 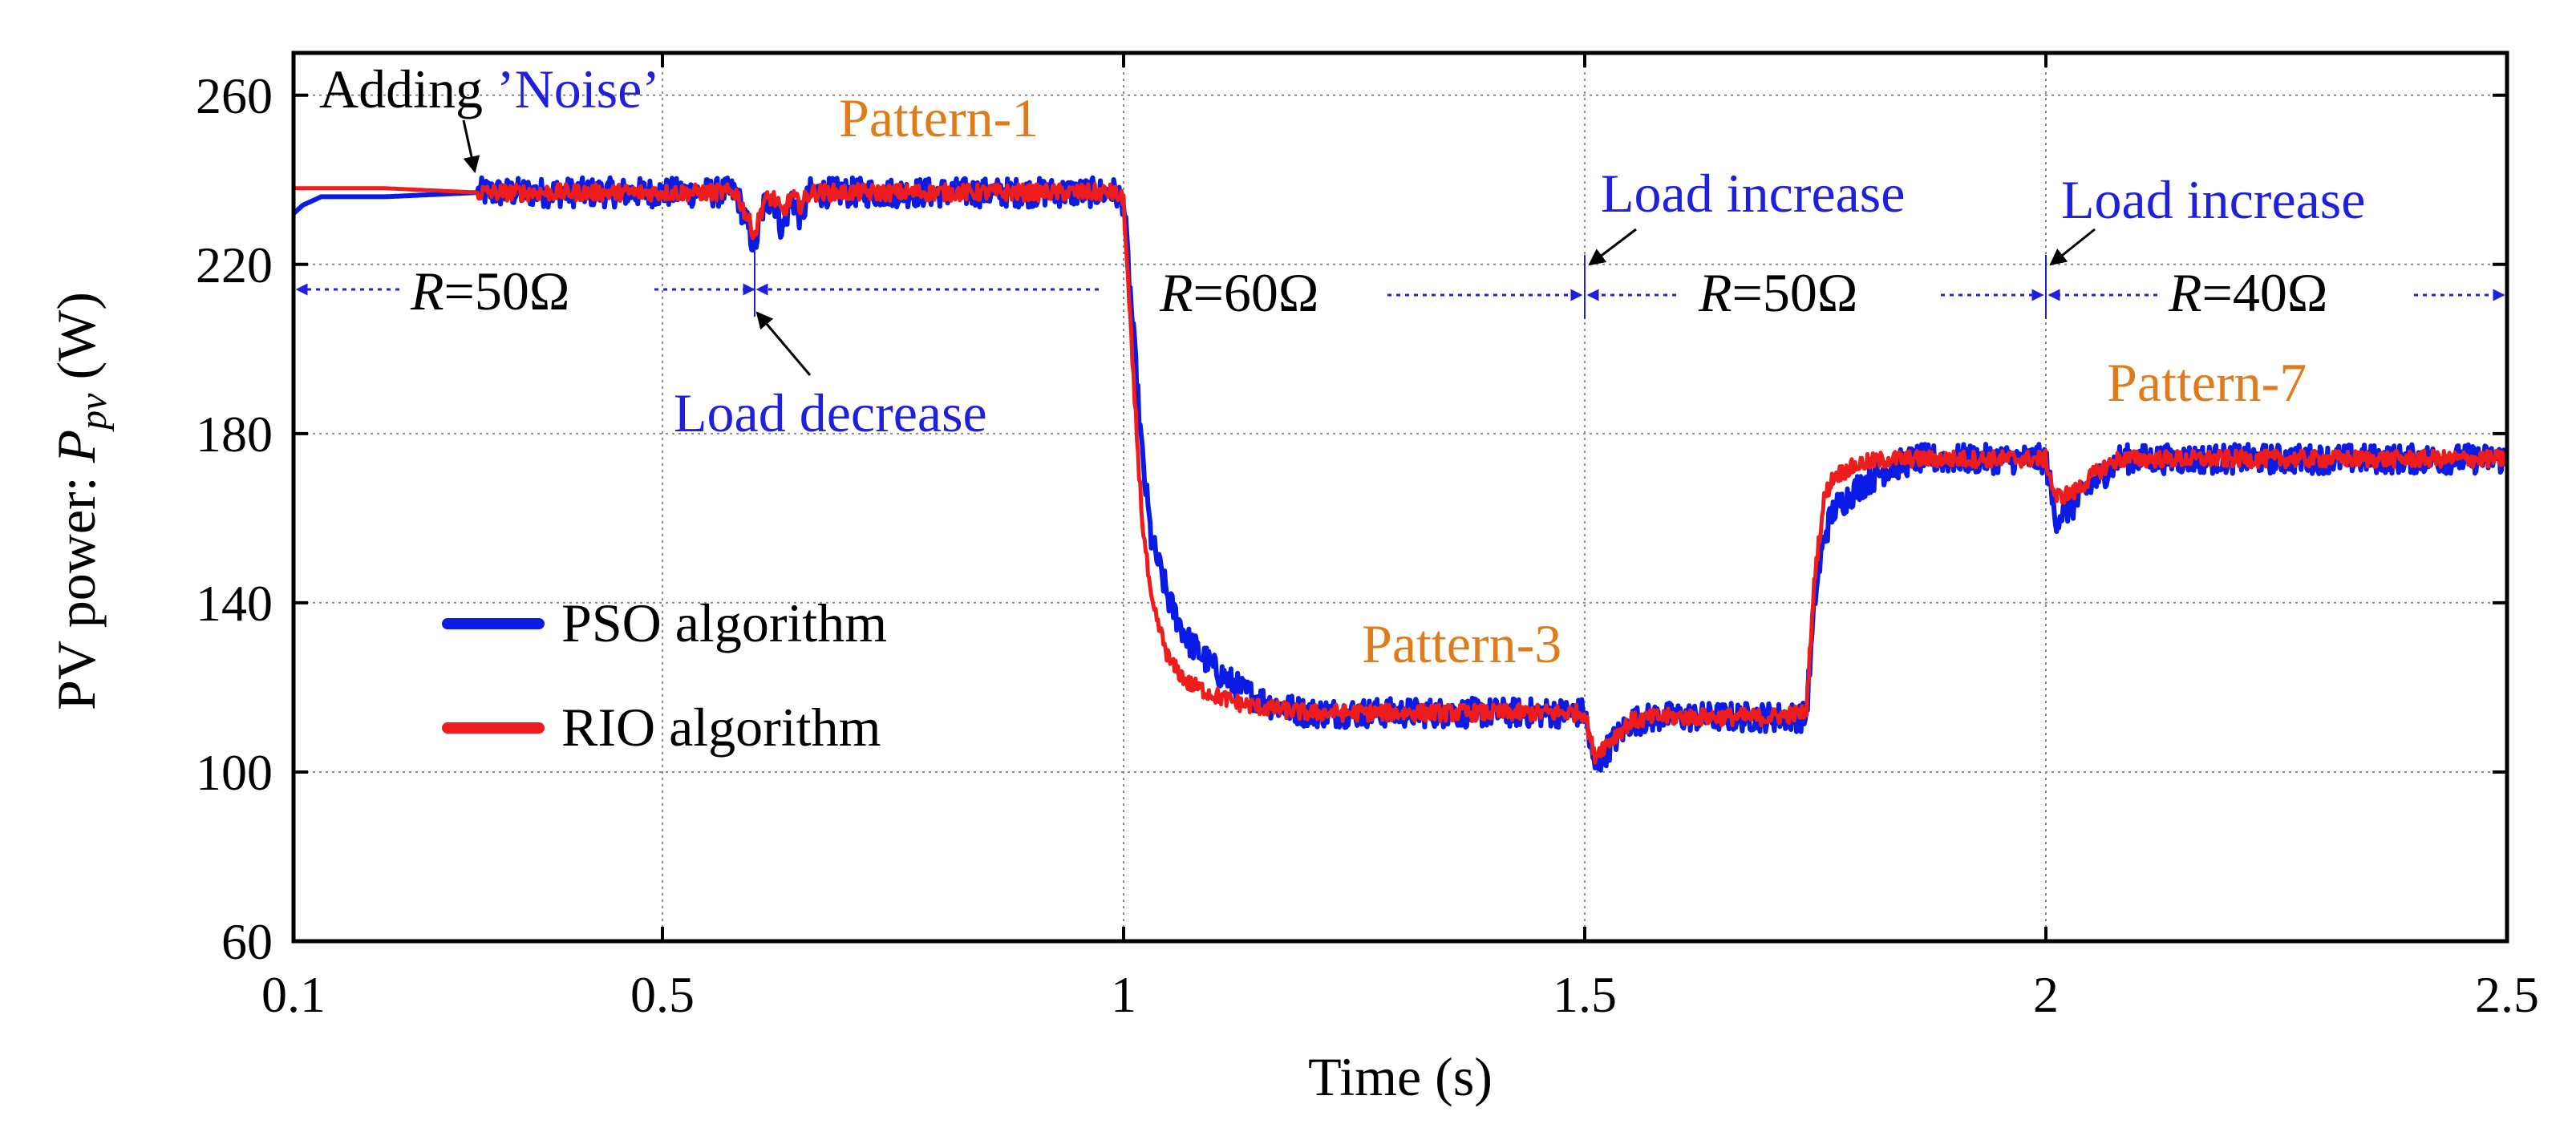 I want to click on annotation-pattern-1: Pattern-1, so click(x=939, y=117).